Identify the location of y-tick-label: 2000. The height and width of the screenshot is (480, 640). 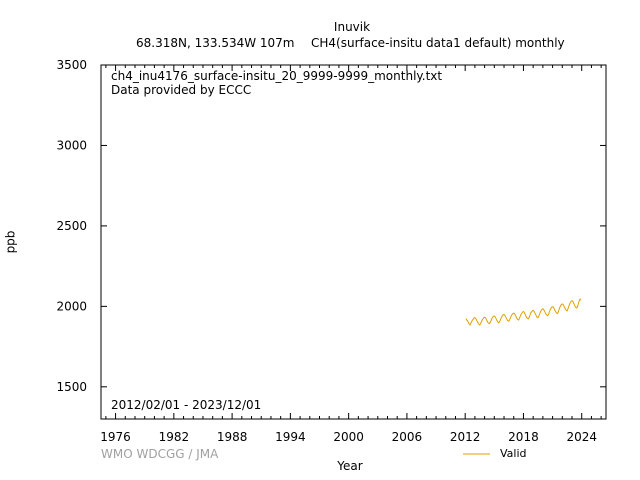
(71, 306).